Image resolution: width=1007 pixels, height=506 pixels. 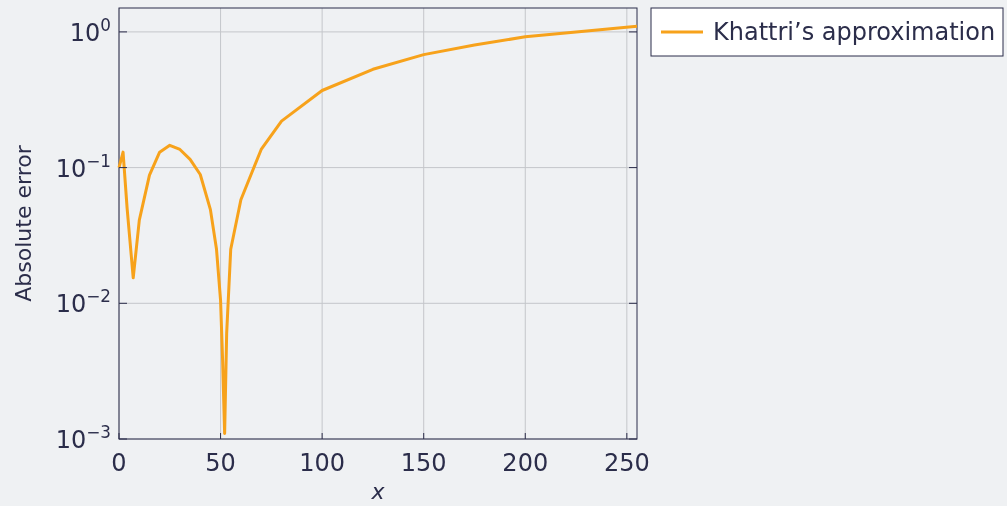 I want to click on y-tick-label: 10$^{−1}$, so click(x=83, y=166).